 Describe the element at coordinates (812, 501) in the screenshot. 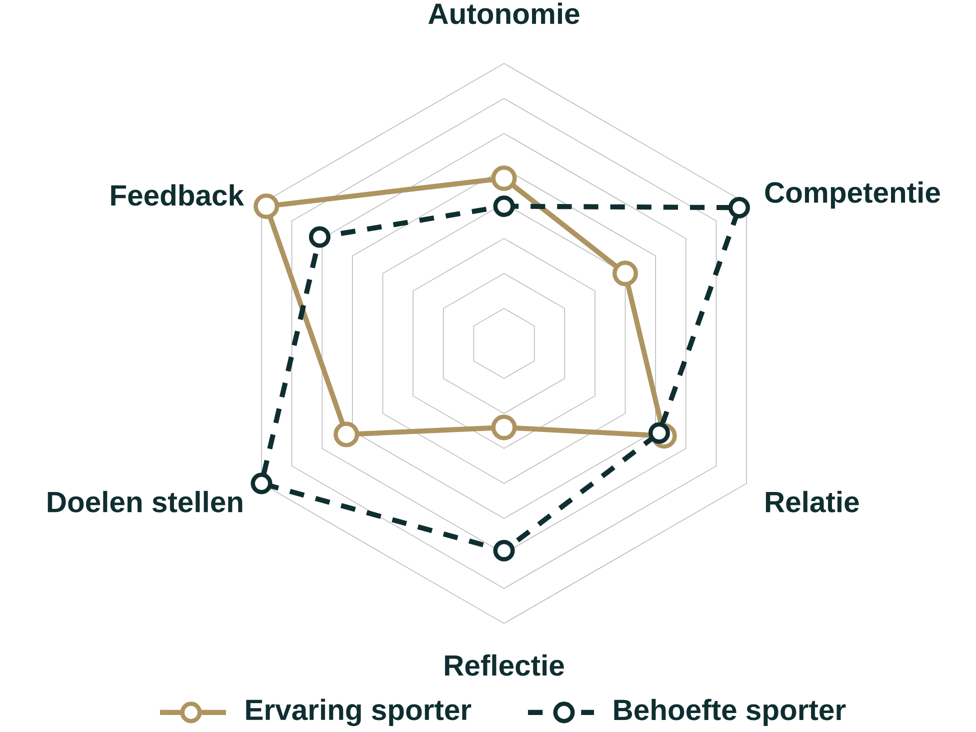

I see `spoke-label: Relatie` at that location.